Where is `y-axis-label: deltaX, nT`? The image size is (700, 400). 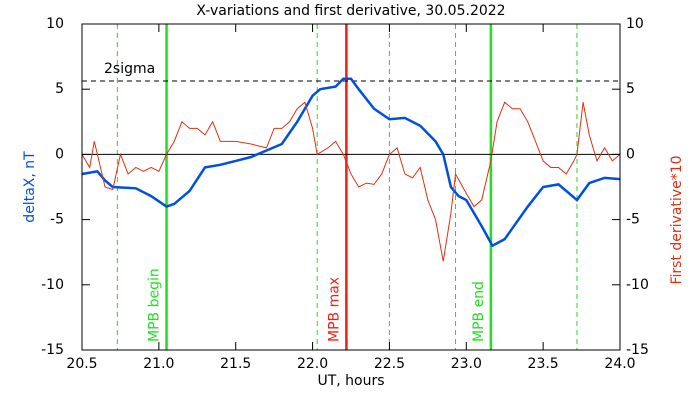 y-axis-label: deltaX, nT is located at coordinates (30, 187).